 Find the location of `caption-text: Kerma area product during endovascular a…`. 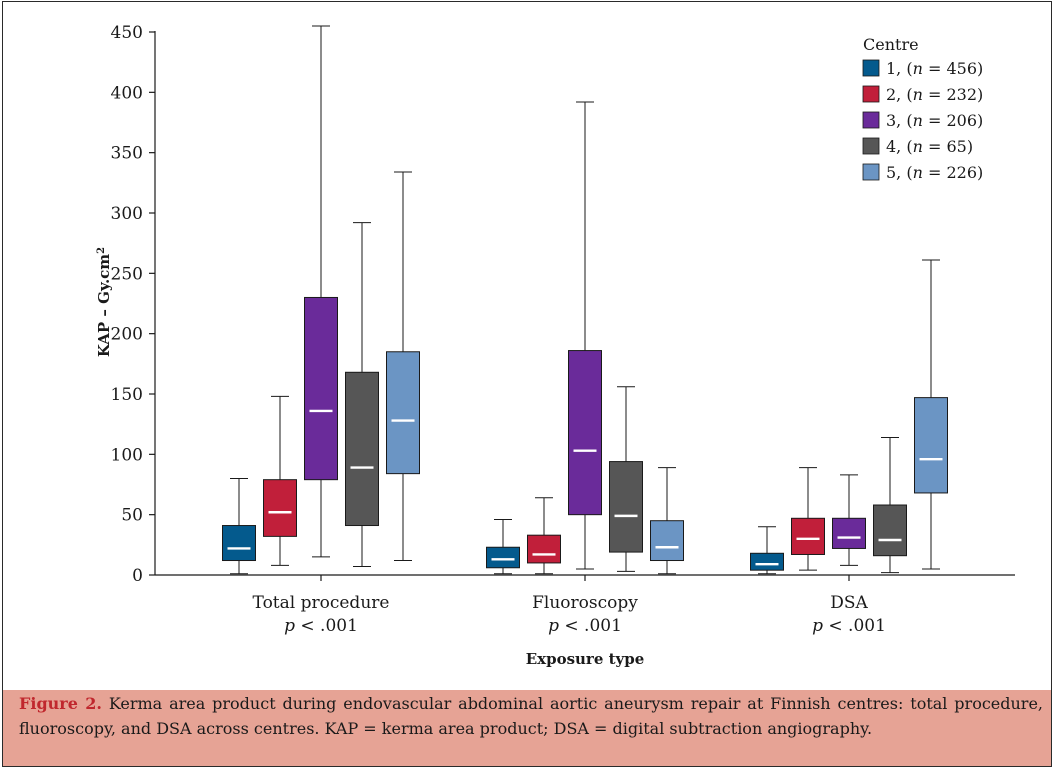

caption-text: Kerma area product during endovascular a… is located at coordinates (531, 716).